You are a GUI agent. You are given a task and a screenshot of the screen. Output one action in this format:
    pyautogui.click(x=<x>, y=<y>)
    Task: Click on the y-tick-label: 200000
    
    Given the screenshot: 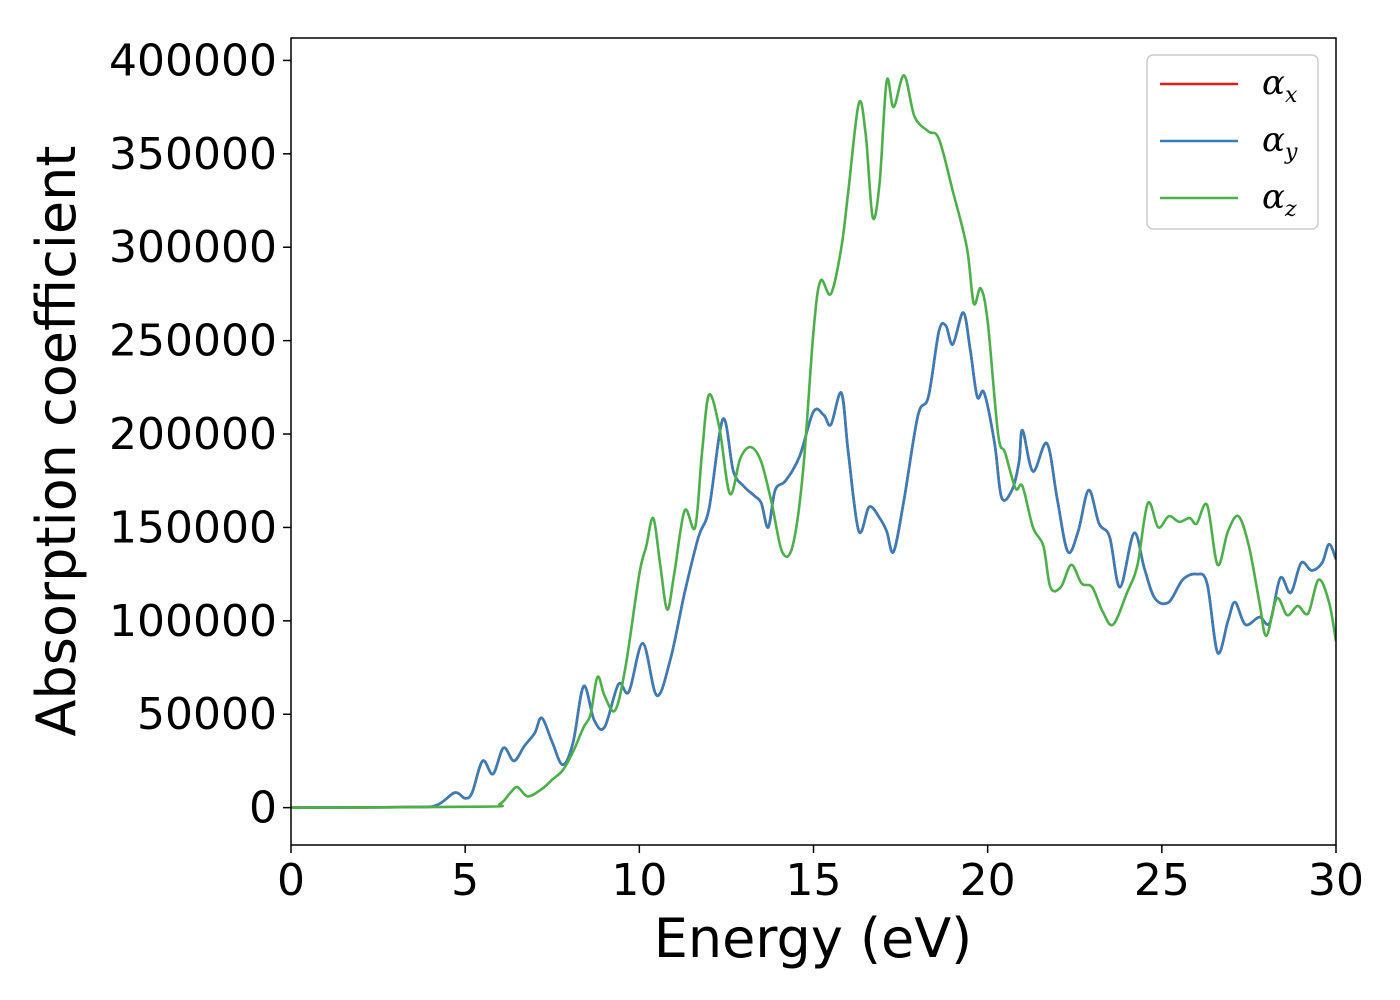 What is the action you would take?
    pyautogui.click(x=193, y=434)
    